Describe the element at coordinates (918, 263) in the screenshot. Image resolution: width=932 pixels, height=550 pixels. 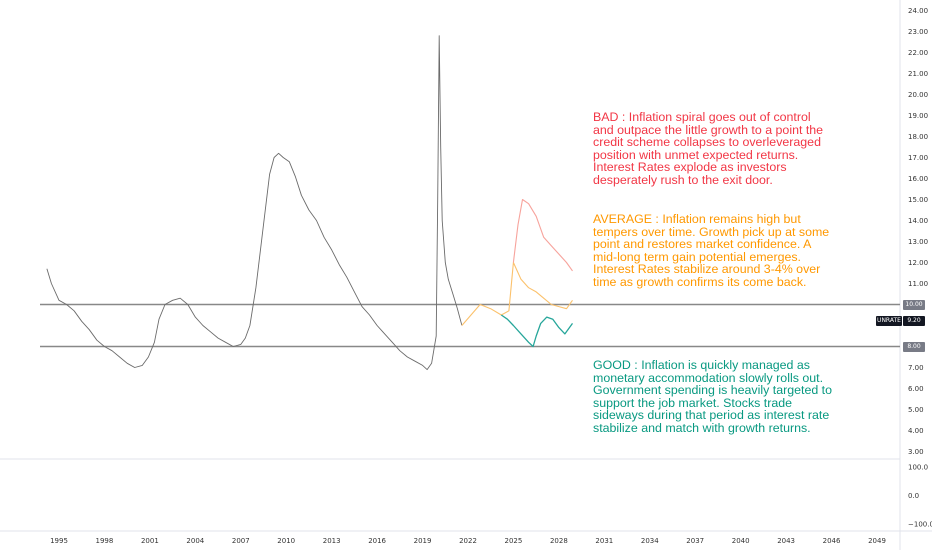
I see `y-tick-label: 12.00` at that location.